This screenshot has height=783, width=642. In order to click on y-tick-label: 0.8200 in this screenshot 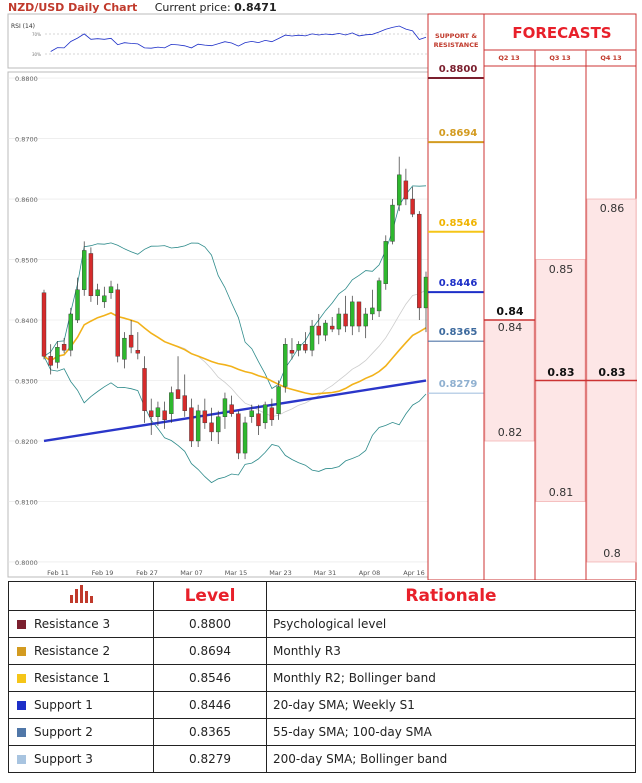, I will do `click(26, 442)`.